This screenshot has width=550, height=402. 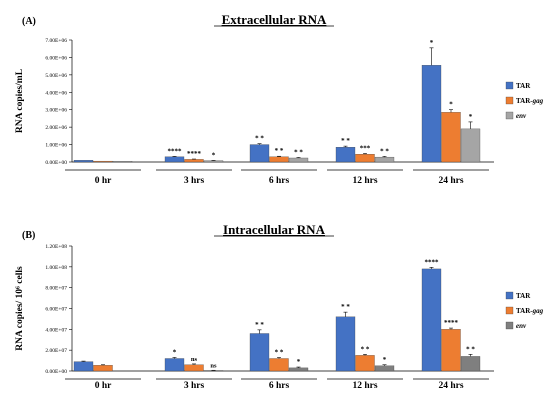 What do you see at coordinates (28, 235) in the screenshot?
I see `panel-label: (B)` at bounding box center [28, 235].